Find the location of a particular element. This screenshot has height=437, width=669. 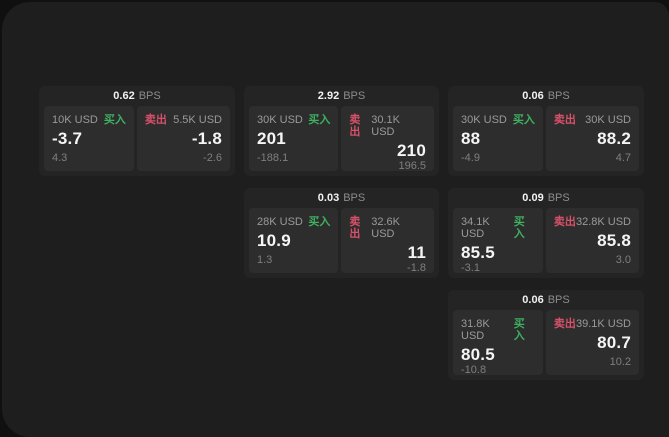

buy-price: 88 is located at coordinates (471, 138).